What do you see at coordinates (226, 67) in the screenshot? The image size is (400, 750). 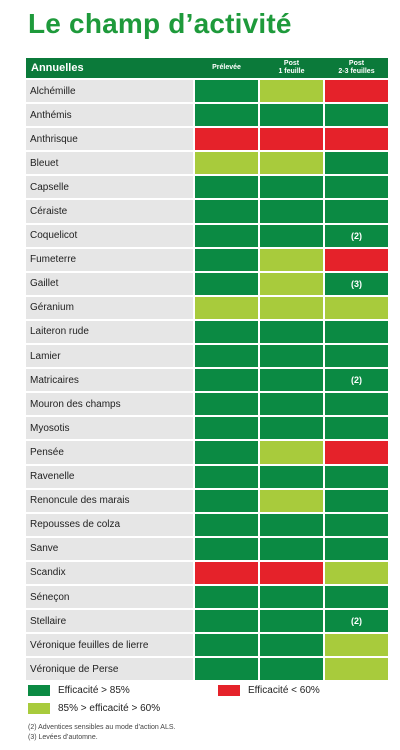 I see `header-prelevee-line1: Prélevée` at bounding box center [226, 67].